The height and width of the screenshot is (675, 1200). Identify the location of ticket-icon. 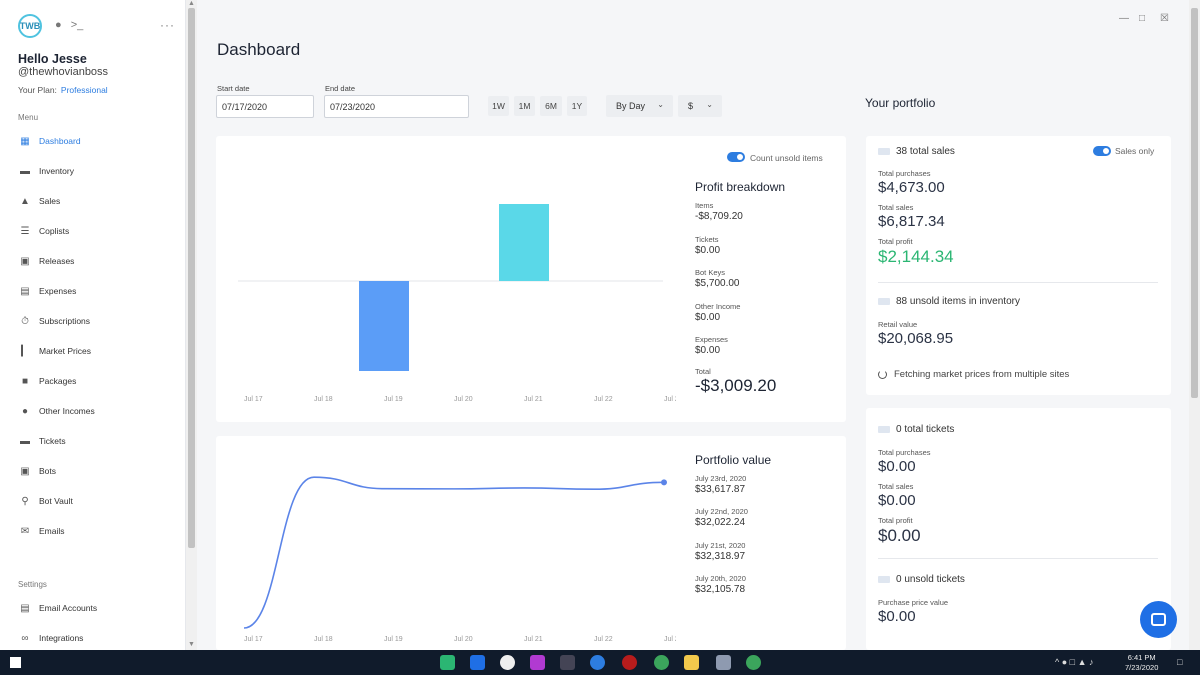
(884, 579).